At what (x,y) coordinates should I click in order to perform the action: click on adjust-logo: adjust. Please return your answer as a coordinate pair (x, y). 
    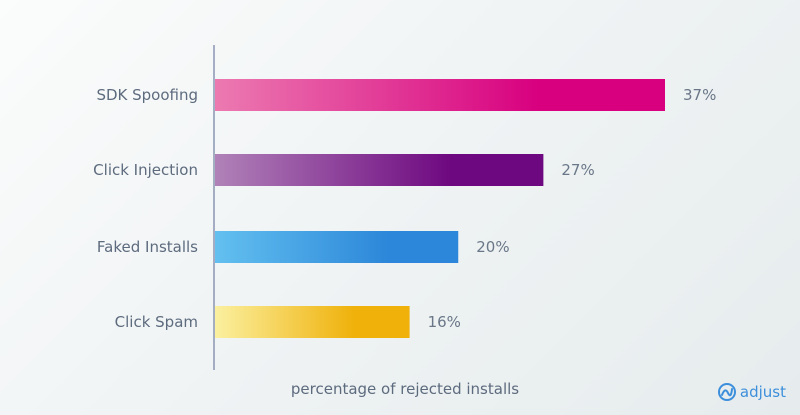
    Looking at the image, I should click on (751, 392).